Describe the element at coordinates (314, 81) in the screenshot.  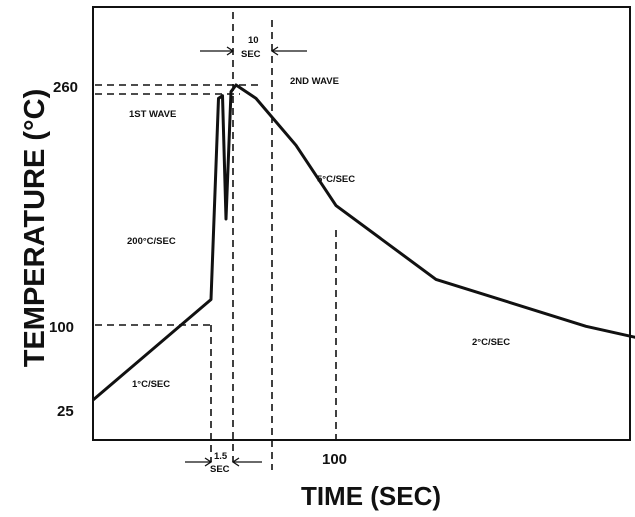
I see `label-second-wave: 2ND WAVE` at that location.